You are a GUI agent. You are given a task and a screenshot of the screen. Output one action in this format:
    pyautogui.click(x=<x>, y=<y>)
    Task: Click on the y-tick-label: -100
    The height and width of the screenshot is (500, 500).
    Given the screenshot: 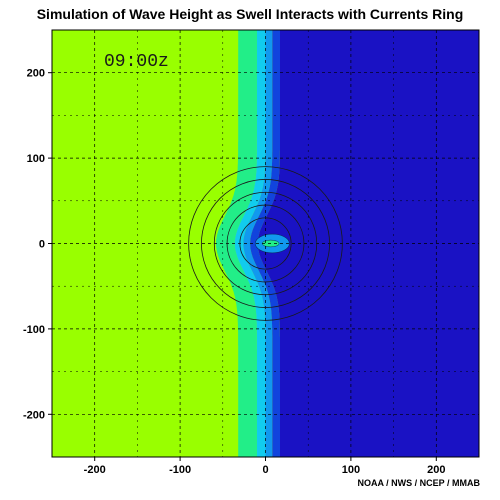 What is the action you would take?
    pyautogui.click(x=34, y=330)
    